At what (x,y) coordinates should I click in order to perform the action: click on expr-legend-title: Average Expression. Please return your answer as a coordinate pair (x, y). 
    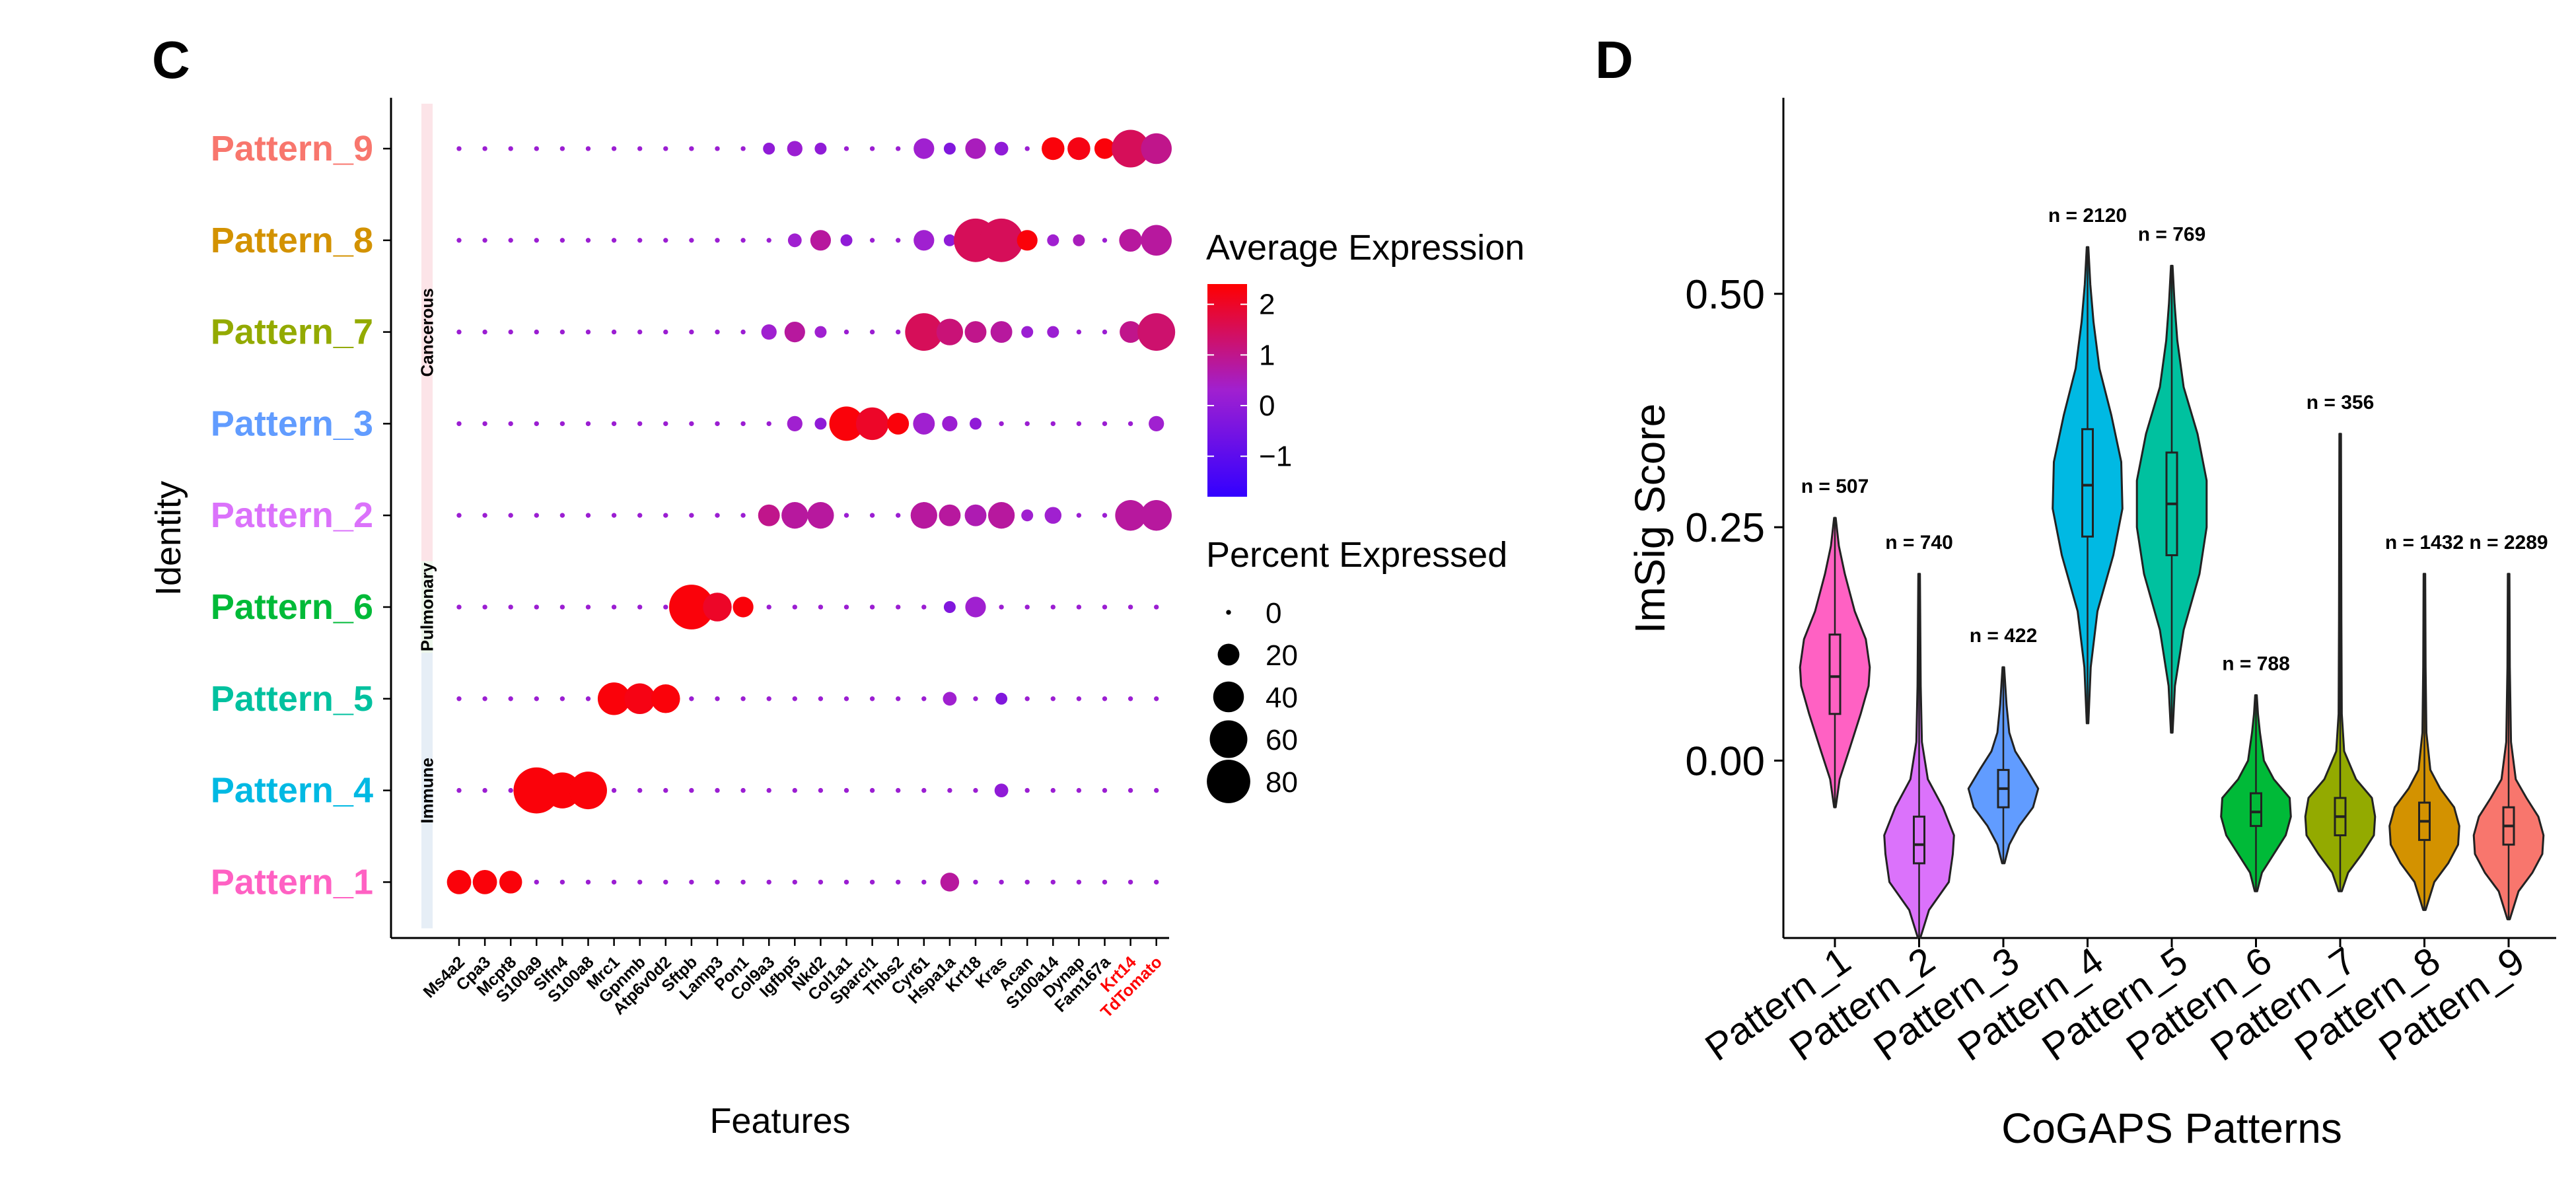
    Looking at the image, I should click on (1365, 248).